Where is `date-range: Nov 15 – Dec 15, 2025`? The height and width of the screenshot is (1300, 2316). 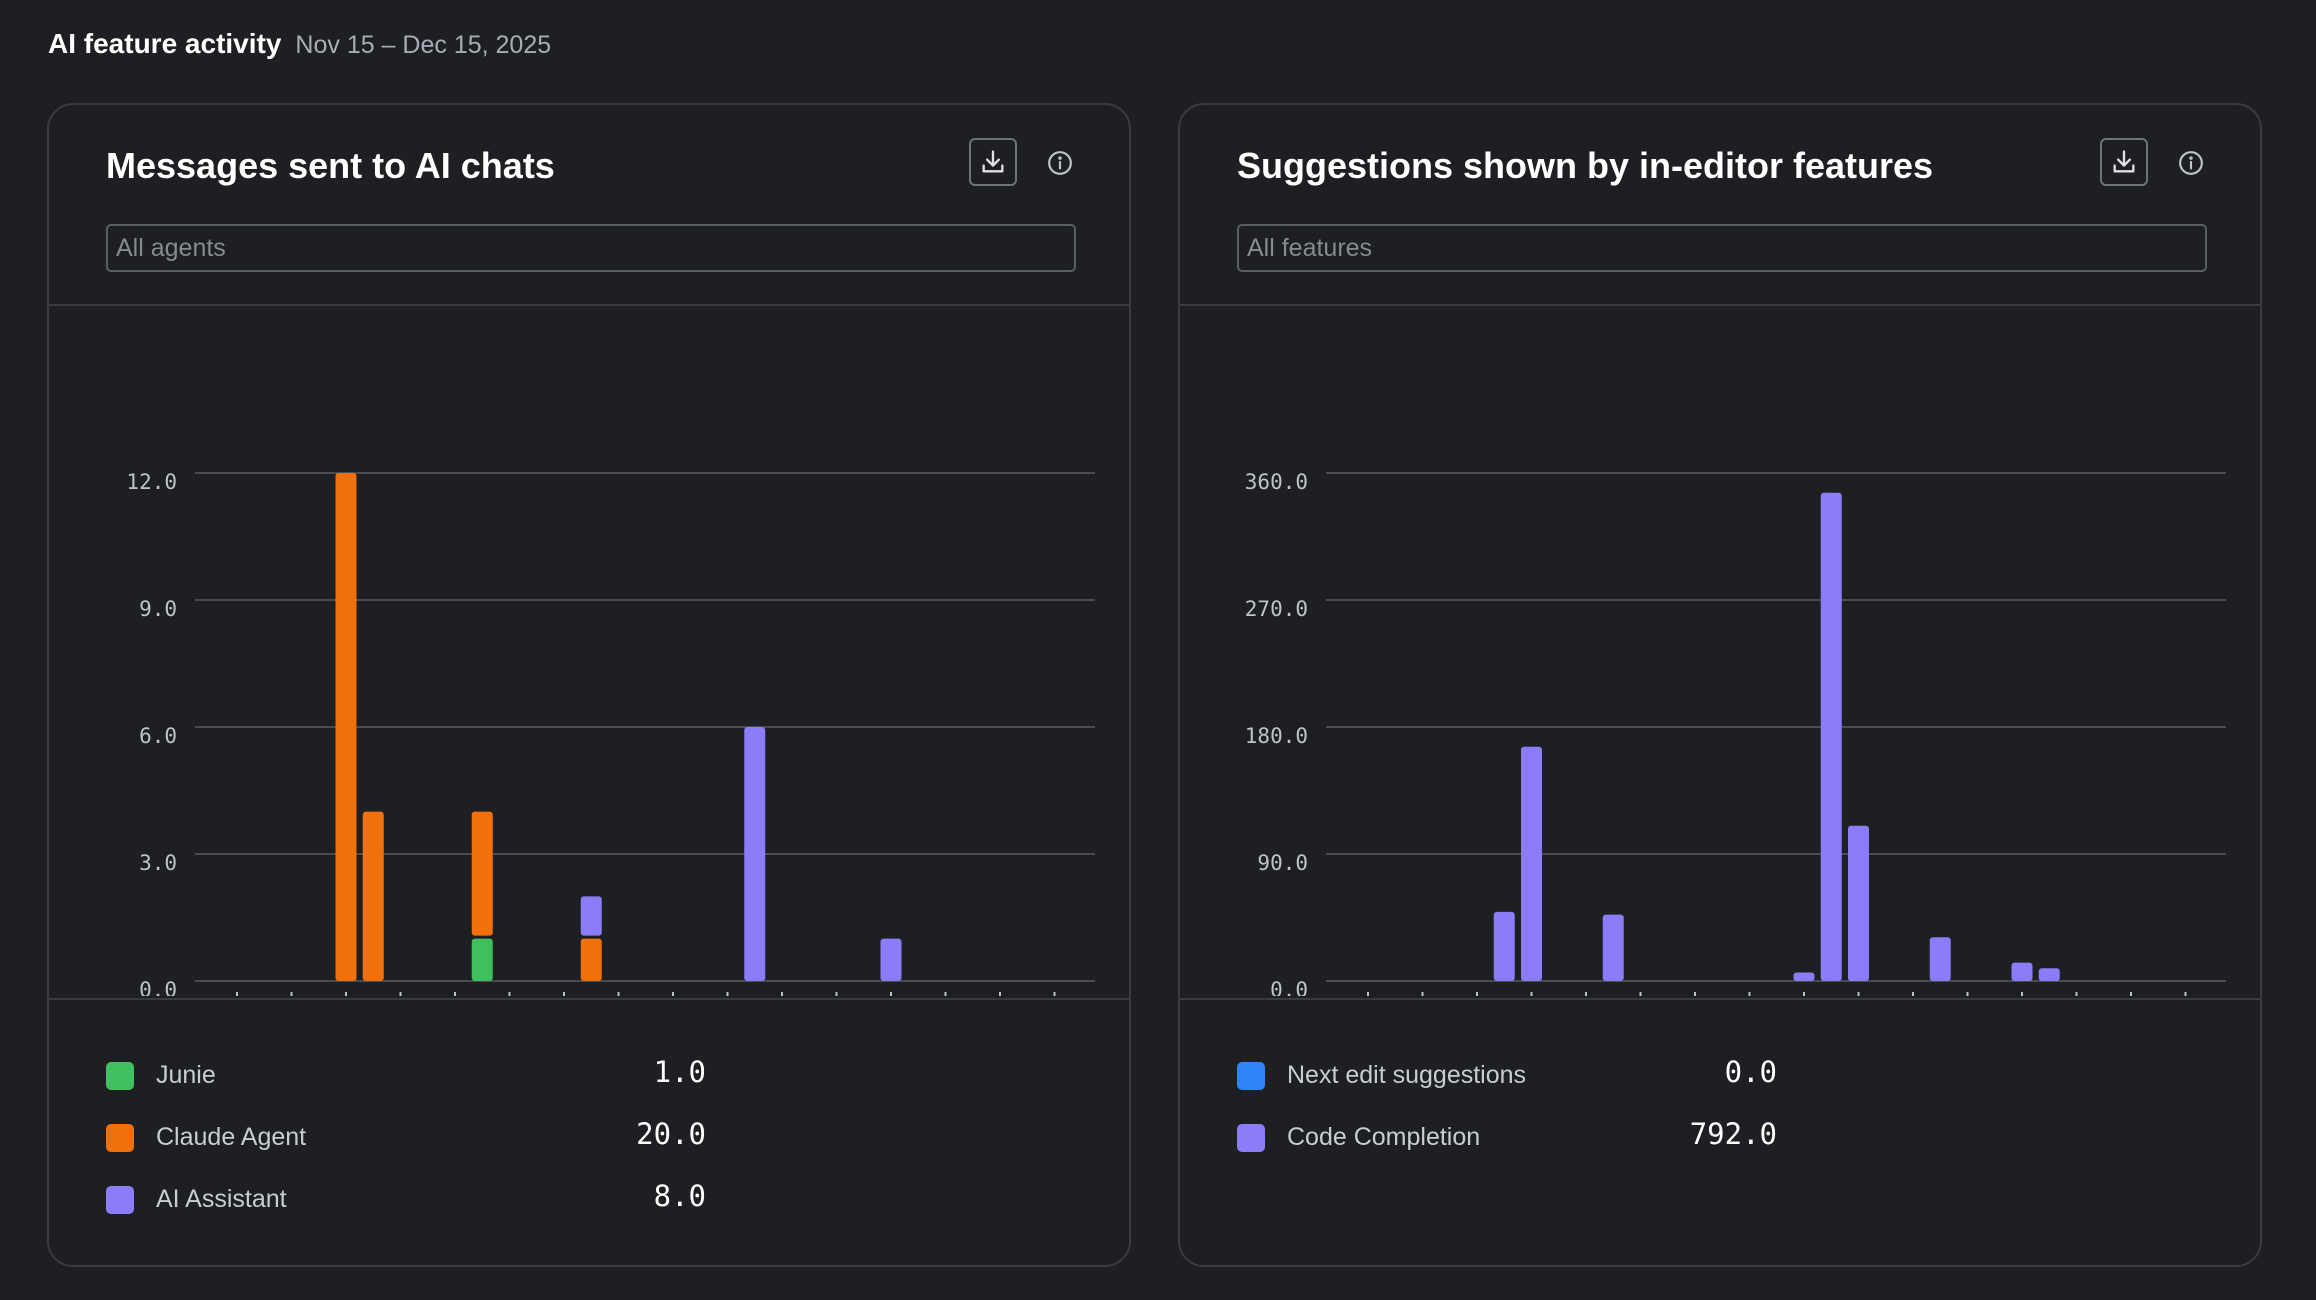 date-range: Nov 15 – Dec 15, 2025 is located at coordinates (423, 45).